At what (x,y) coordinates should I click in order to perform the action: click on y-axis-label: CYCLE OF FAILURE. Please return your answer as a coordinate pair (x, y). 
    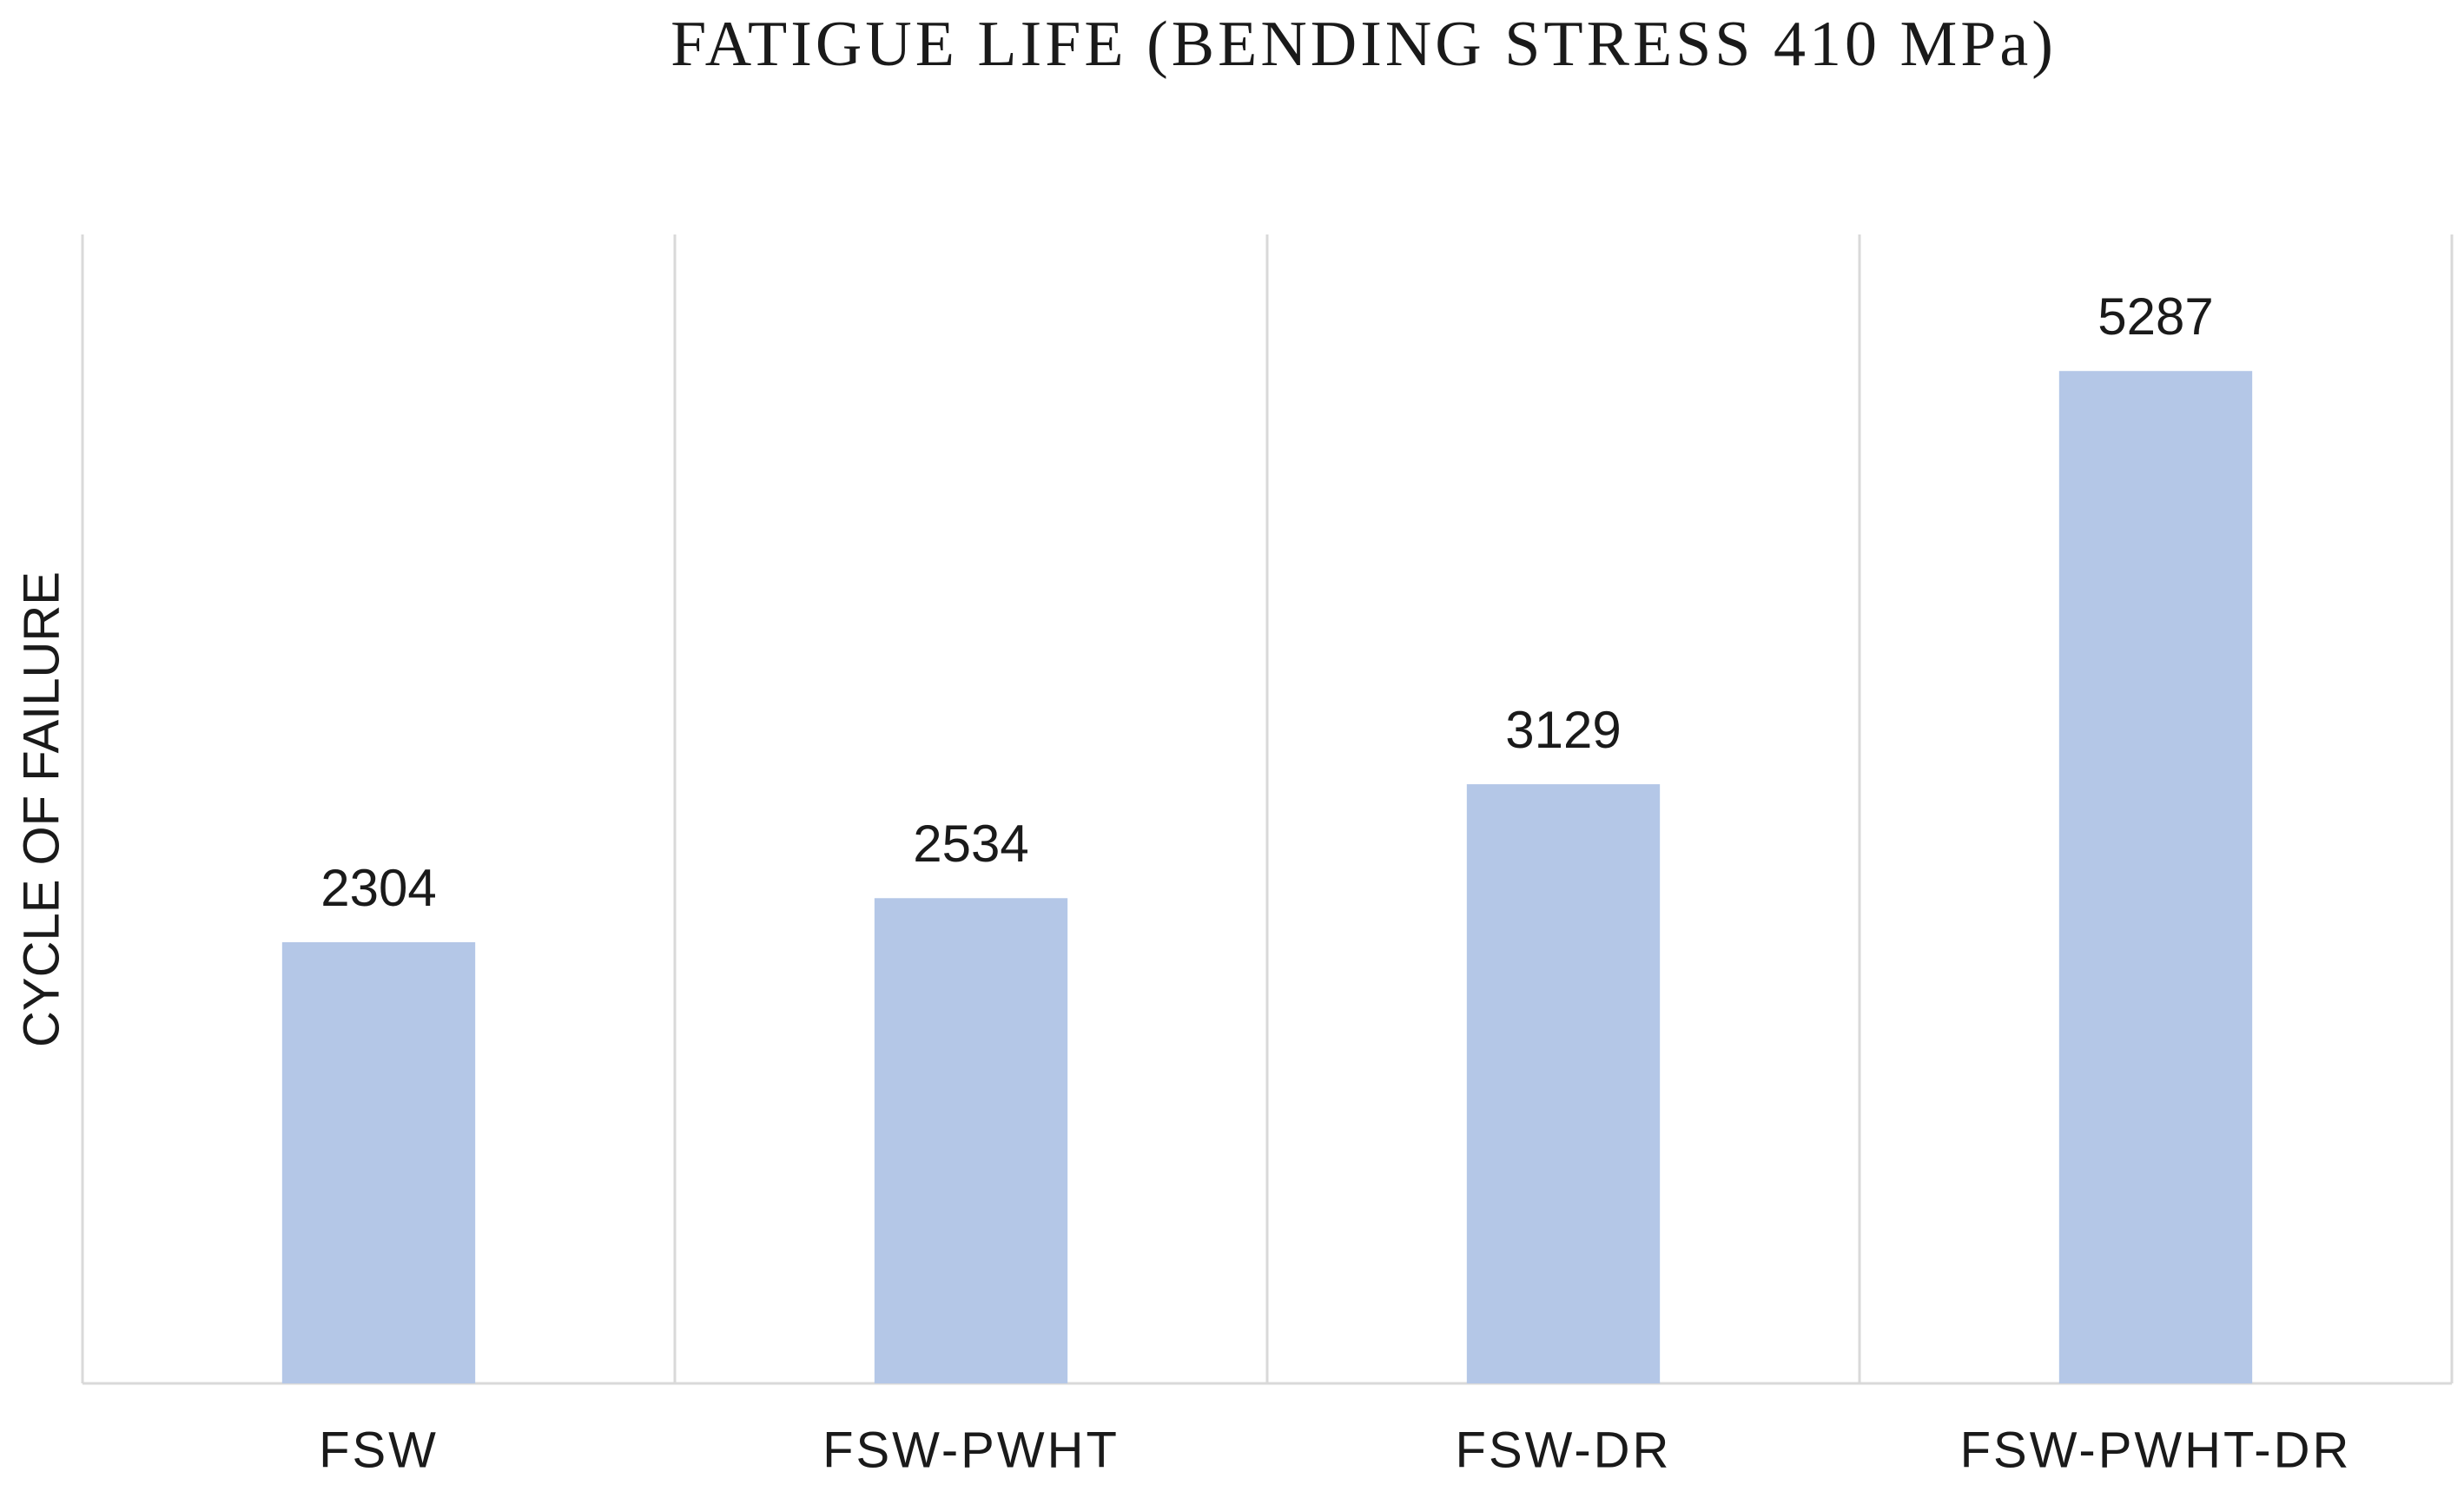
    Looking at the image, I should click on (41, 809).